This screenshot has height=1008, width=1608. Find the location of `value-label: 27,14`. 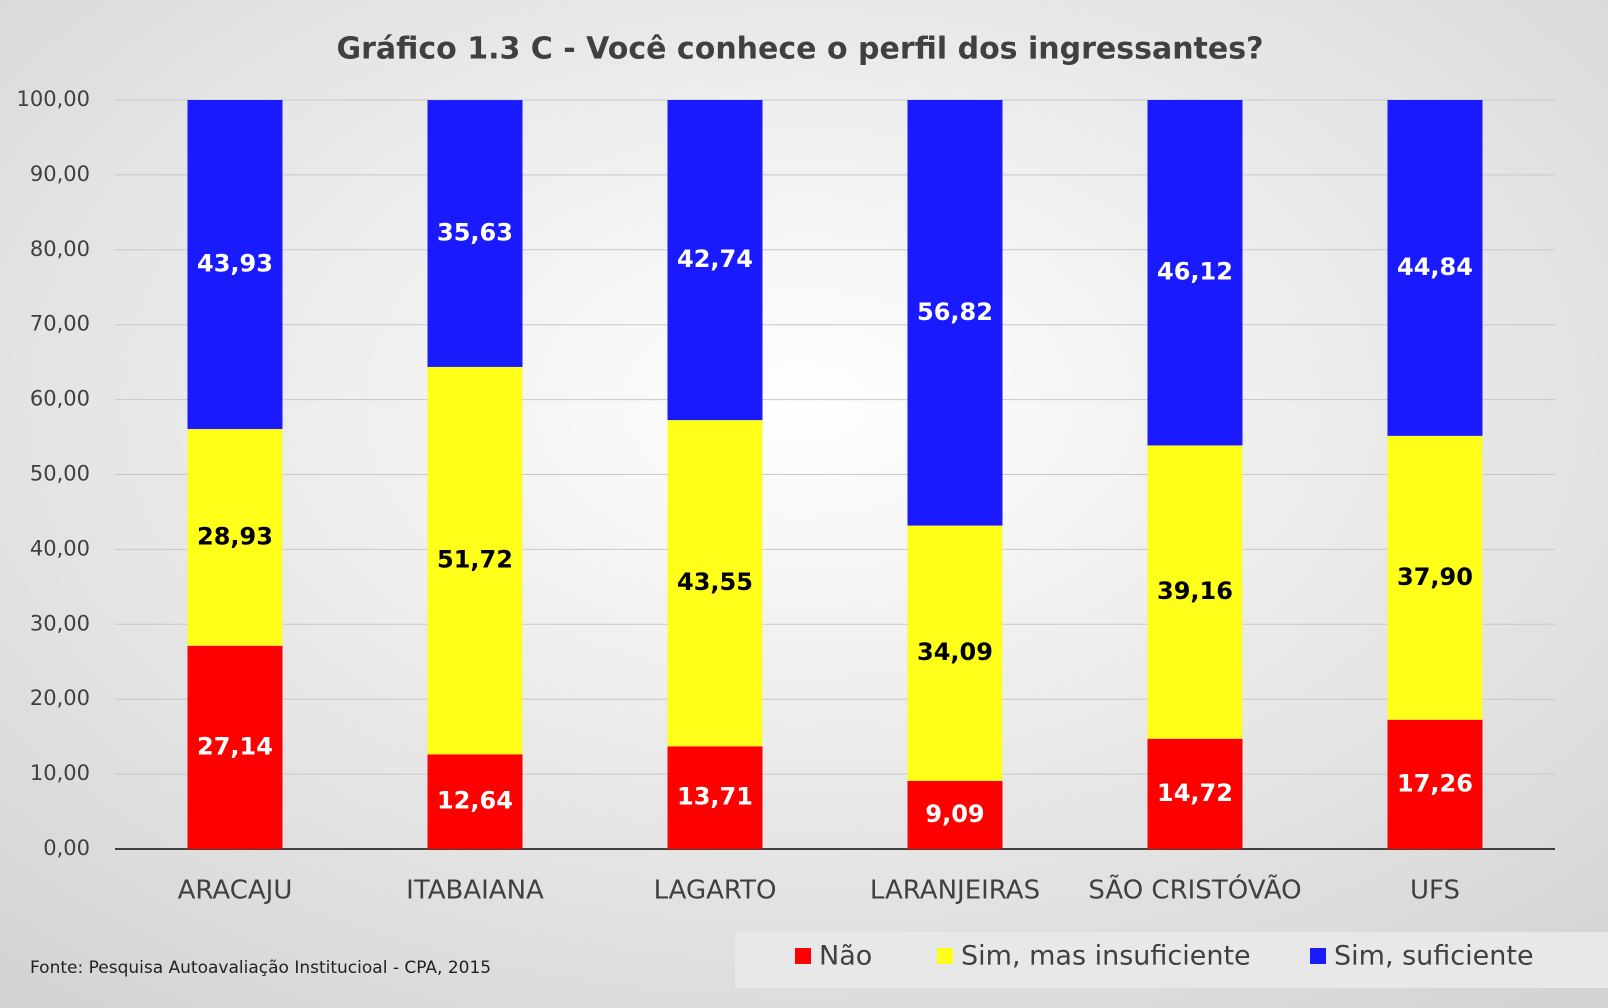

value-label: 27,14 is located at coordinates (235, 746).